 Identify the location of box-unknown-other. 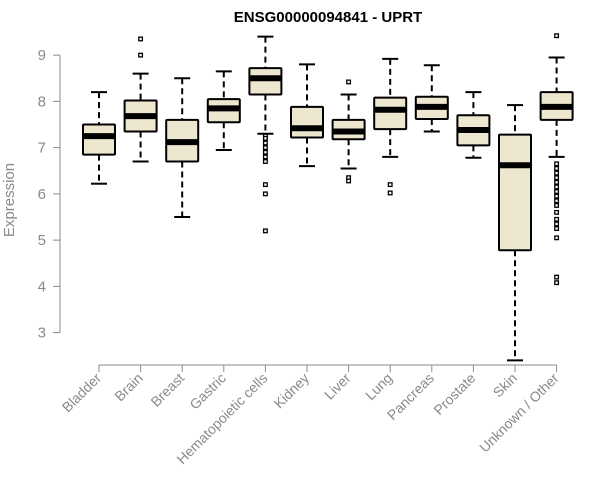
(556, 159).